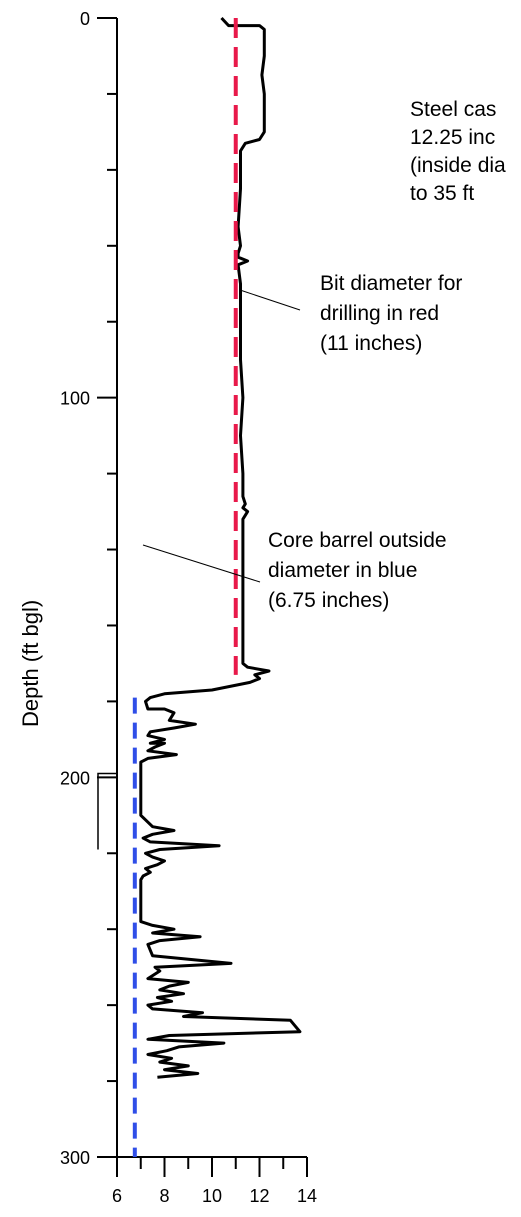 This screenshot has height=1217, width=521. I want to click on x-tick-label: 10, so click(212, 1196).